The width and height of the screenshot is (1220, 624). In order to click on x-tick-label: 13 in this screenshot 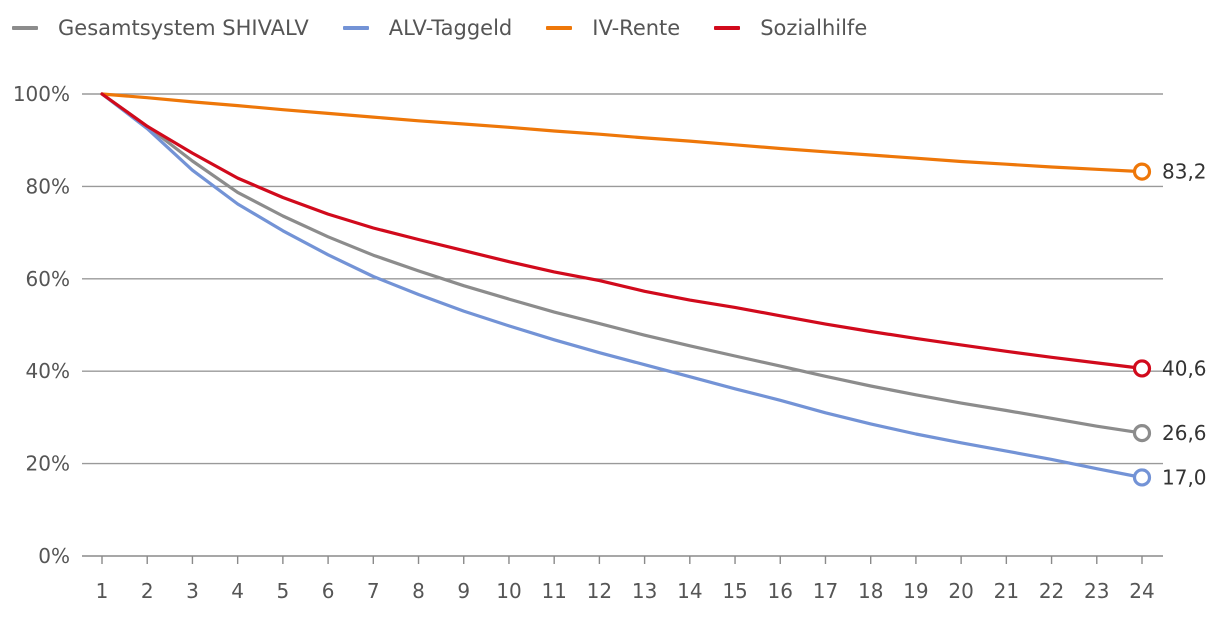, I will do `click(644, 591)`.